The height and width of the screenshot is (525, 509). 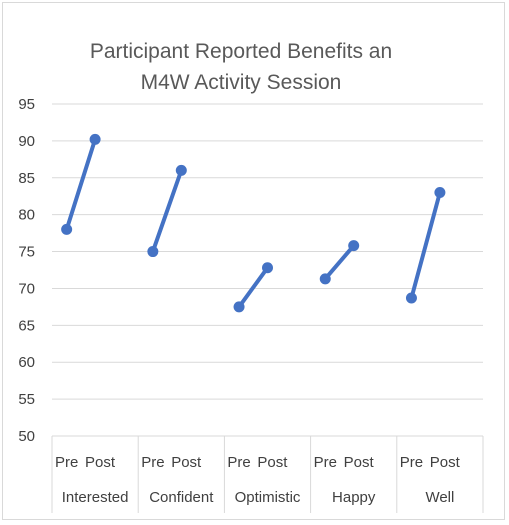 What do you see at coordinates (95, 497) in the screenshot?
I see `x-category-label: Interested` at bounding box center [95, 497].